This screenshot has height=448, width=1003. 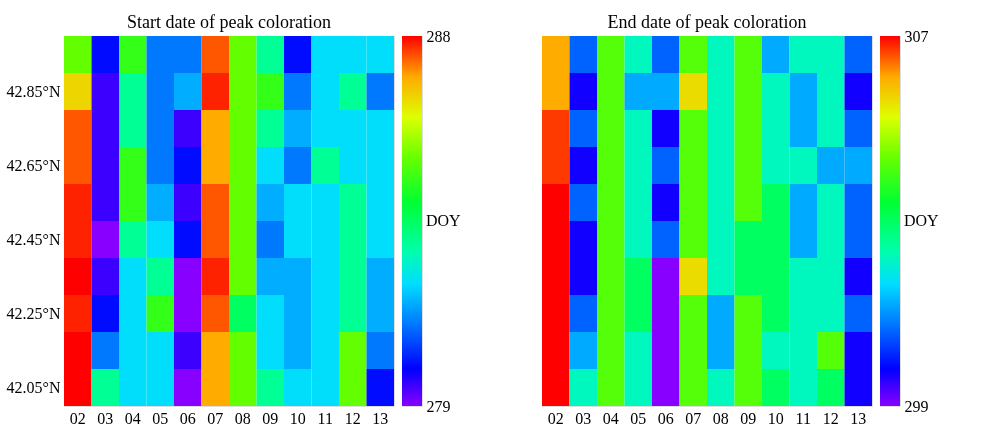 I want to click on y-tick-label: 42.65°N, so click(x=33, y=165).